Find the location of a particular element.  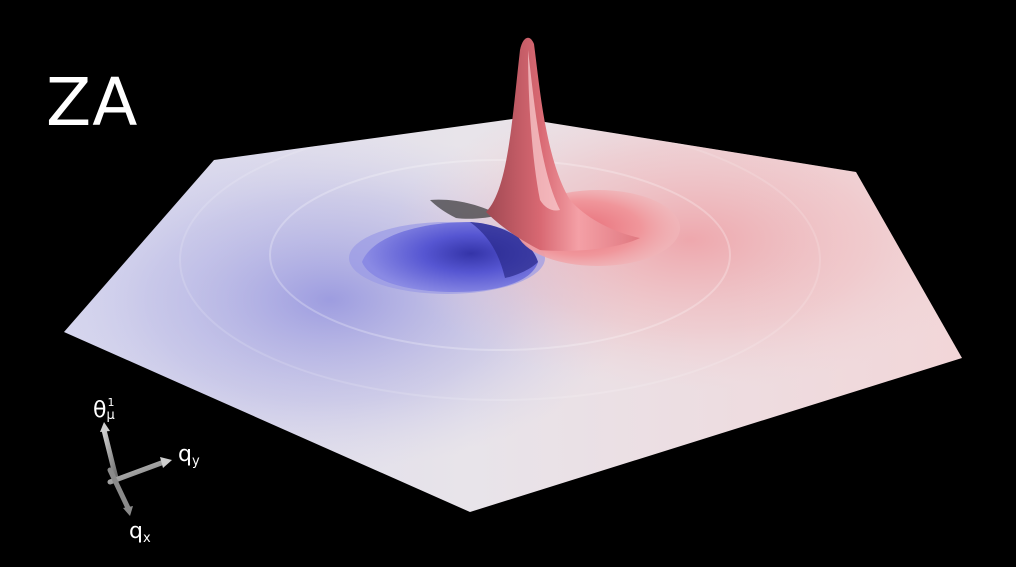

qx-axis-label: qx is located at coordinates (140, 532).